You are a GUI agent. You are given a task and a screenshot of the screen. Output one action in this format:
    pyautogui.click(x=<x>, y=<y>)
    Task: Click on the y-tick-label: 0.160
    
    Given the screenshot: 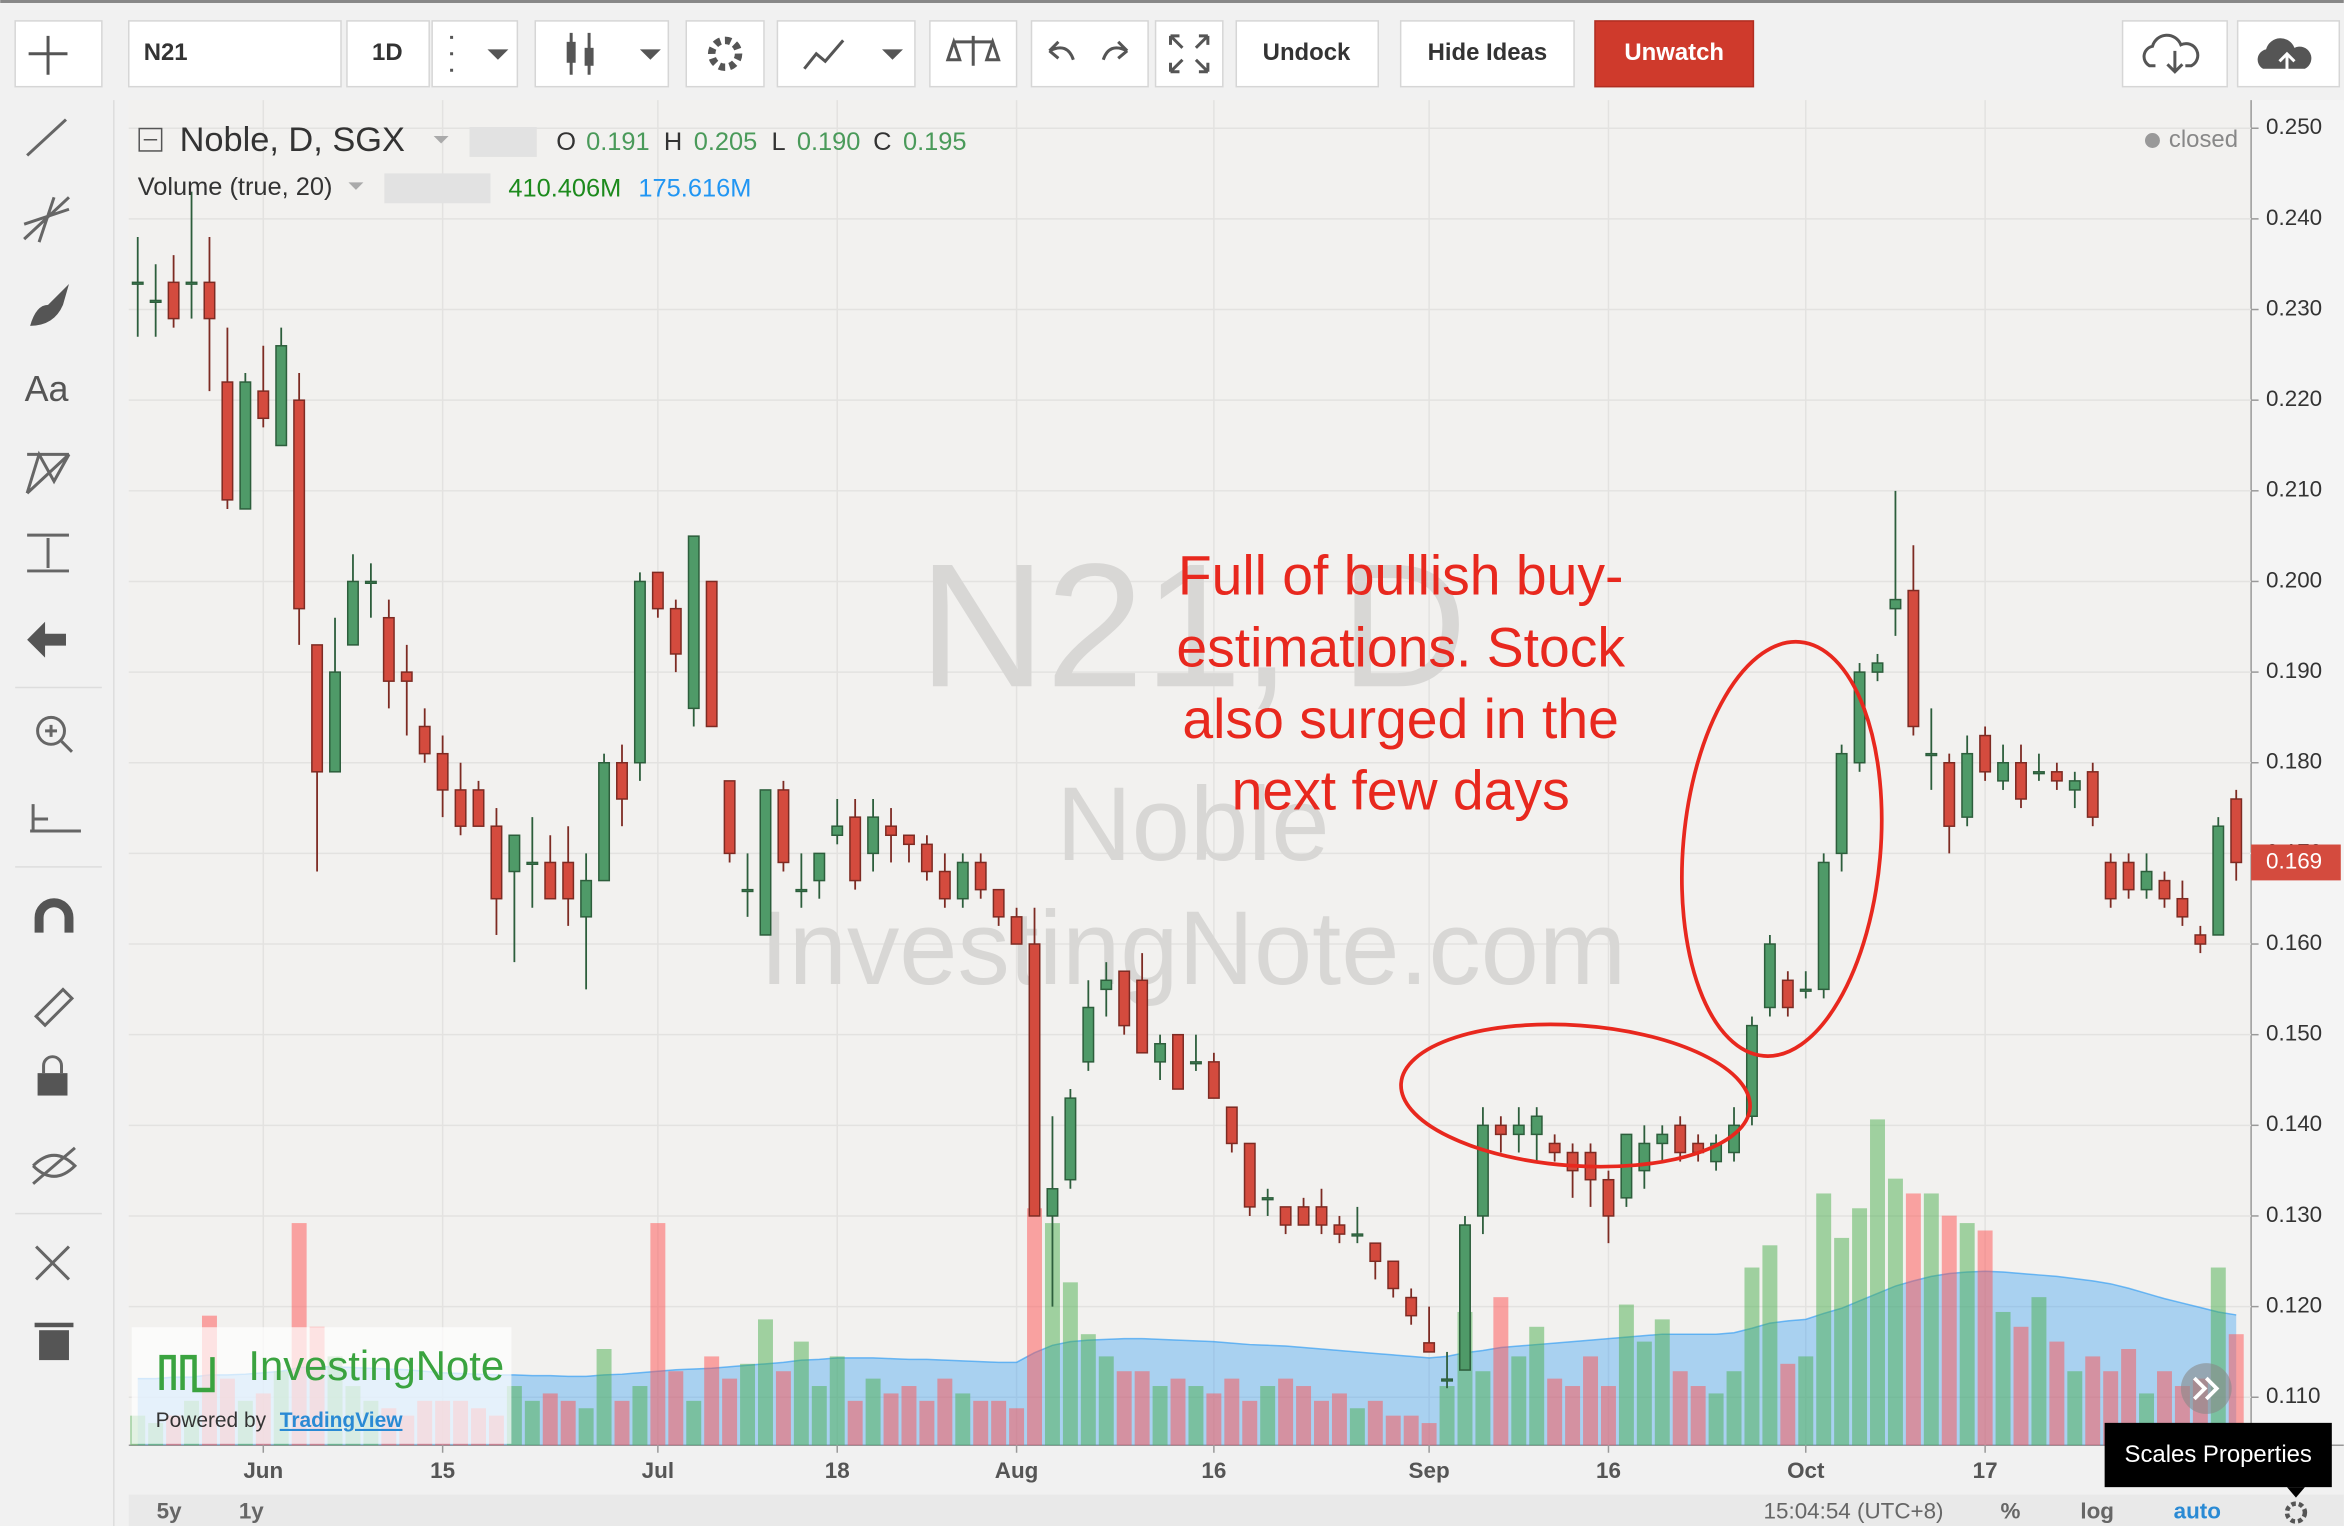 What is the action you would take?
    pyautogui.click(x=2294, y=942)
    